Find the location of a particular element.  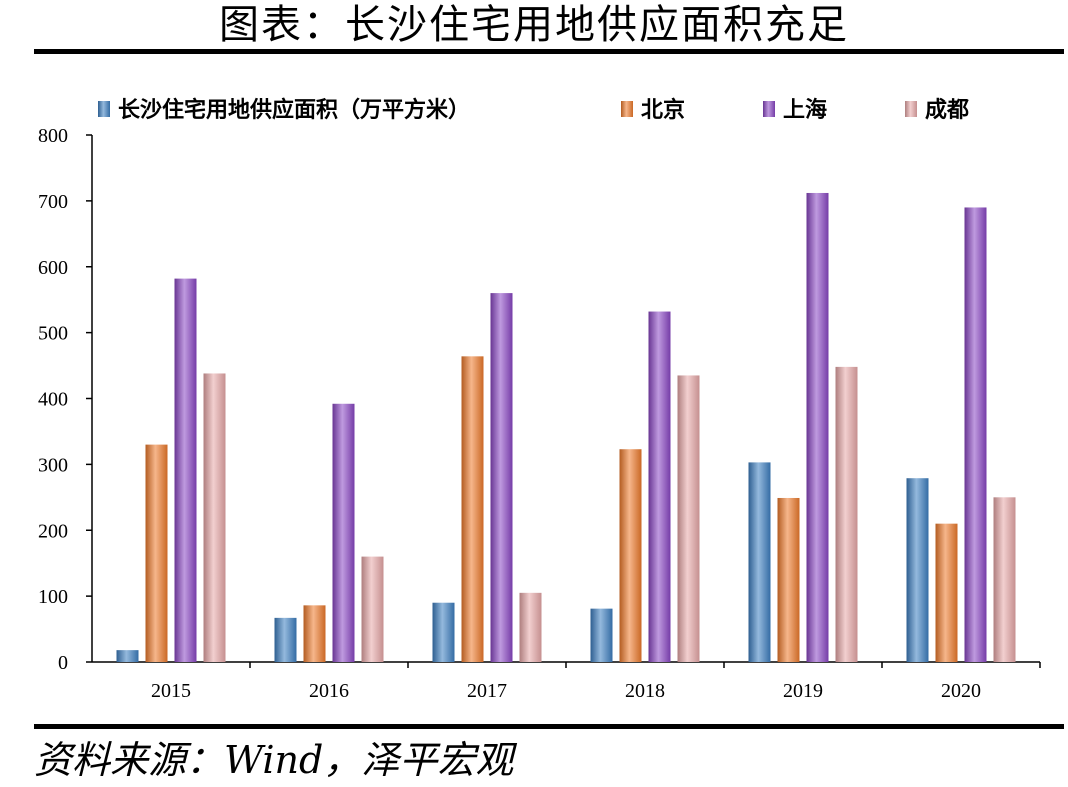

legend-label: 上海 is located at coordinates (805, 110).